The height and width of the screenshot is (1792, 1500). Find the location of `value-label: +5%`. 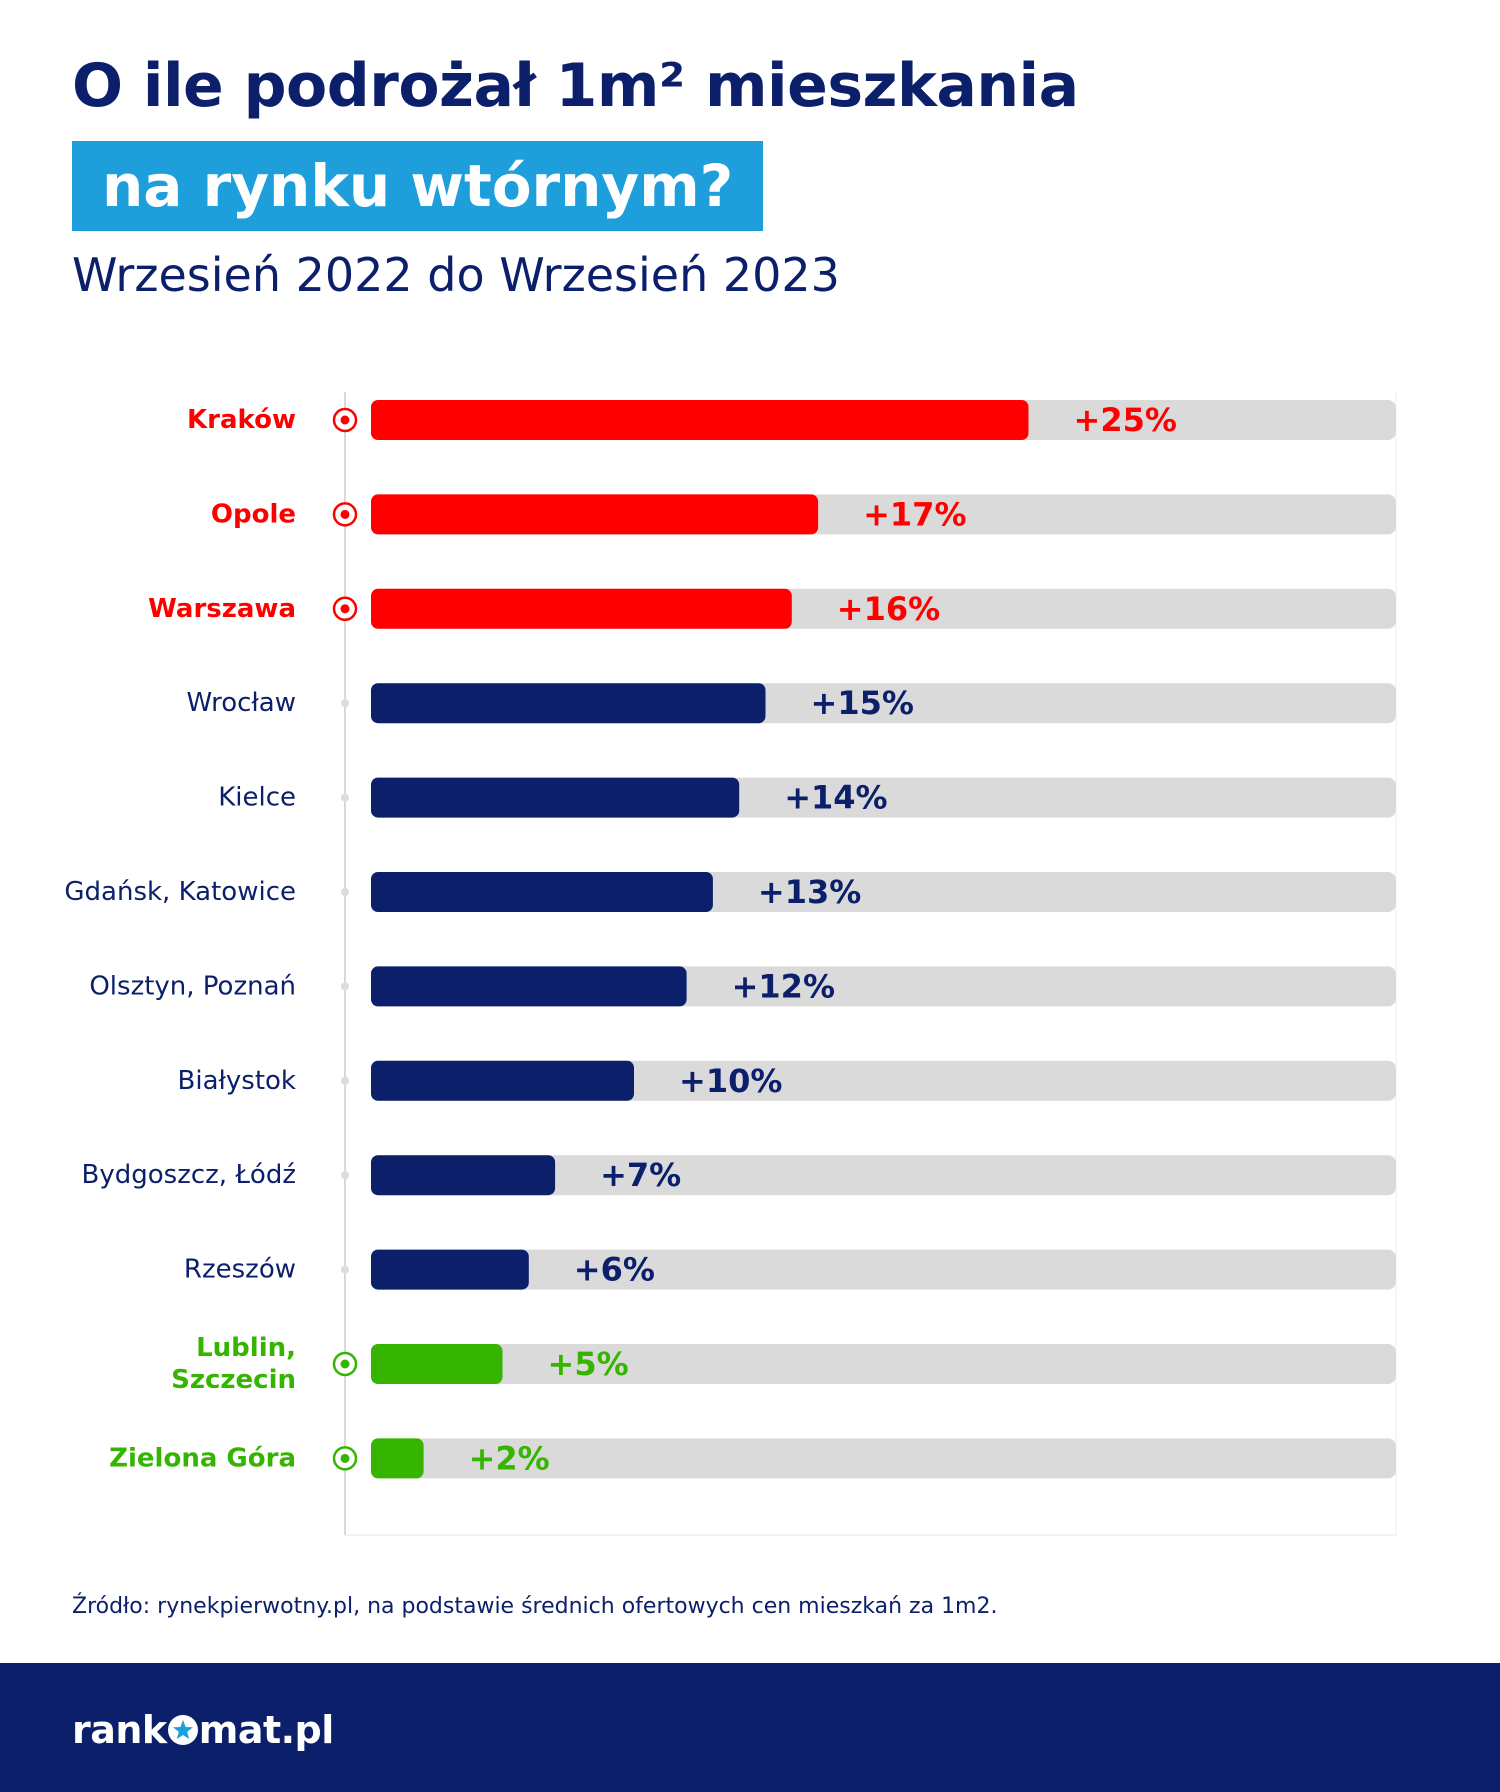

value-label: +5% is located at coordinates (588, 1364).